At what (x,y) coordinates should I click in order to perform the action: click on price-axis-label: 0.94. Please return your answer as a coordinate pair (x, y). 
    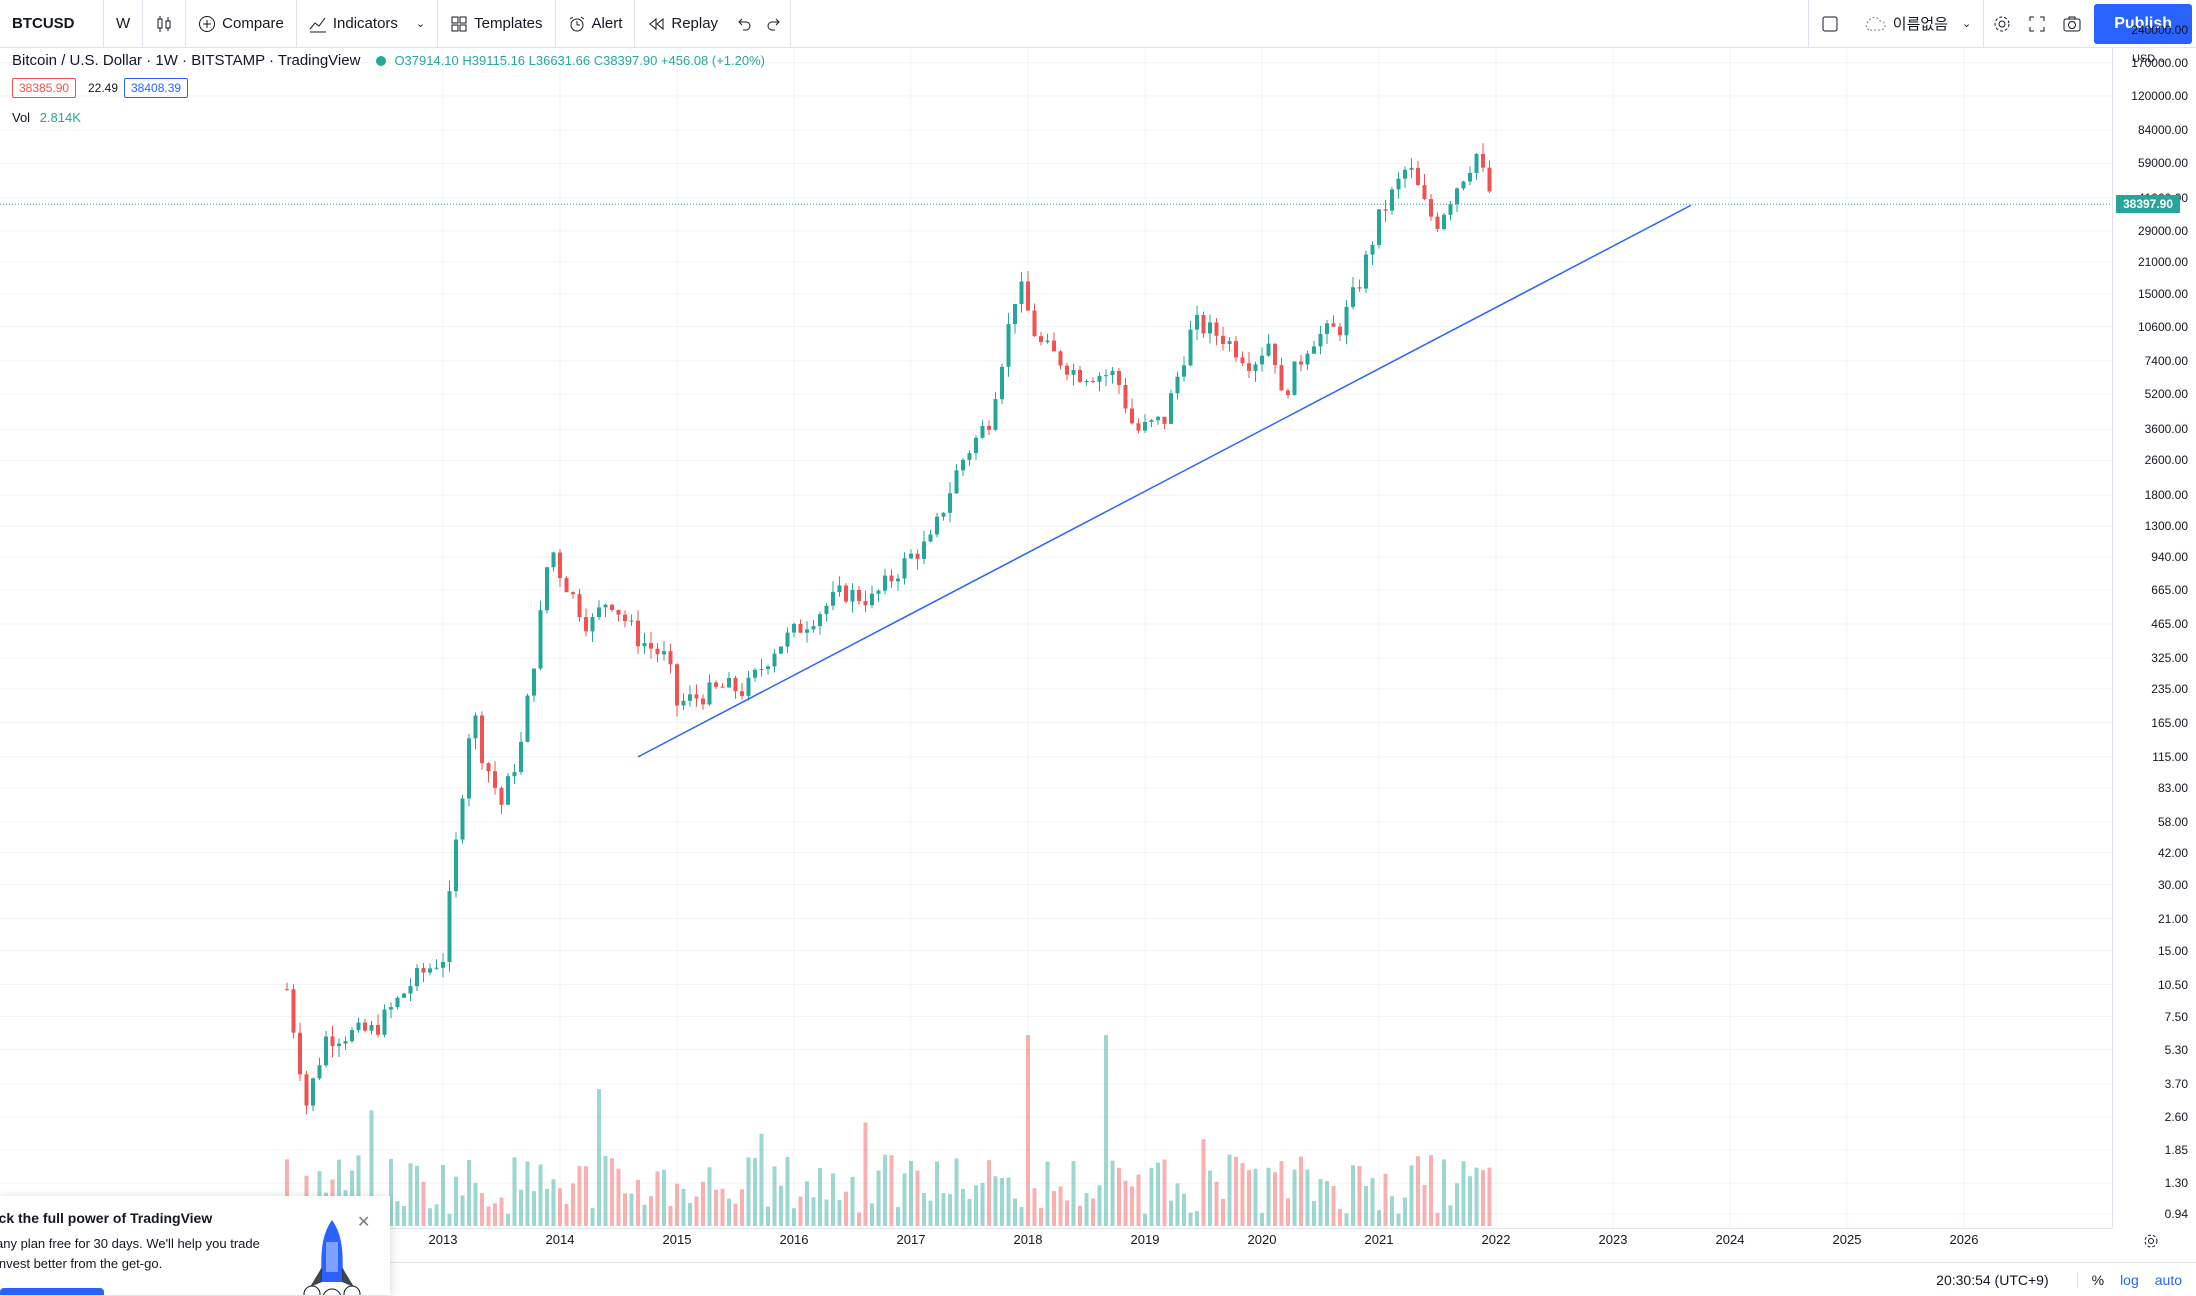
    Looking at the image, I should click on (2176, 1214).